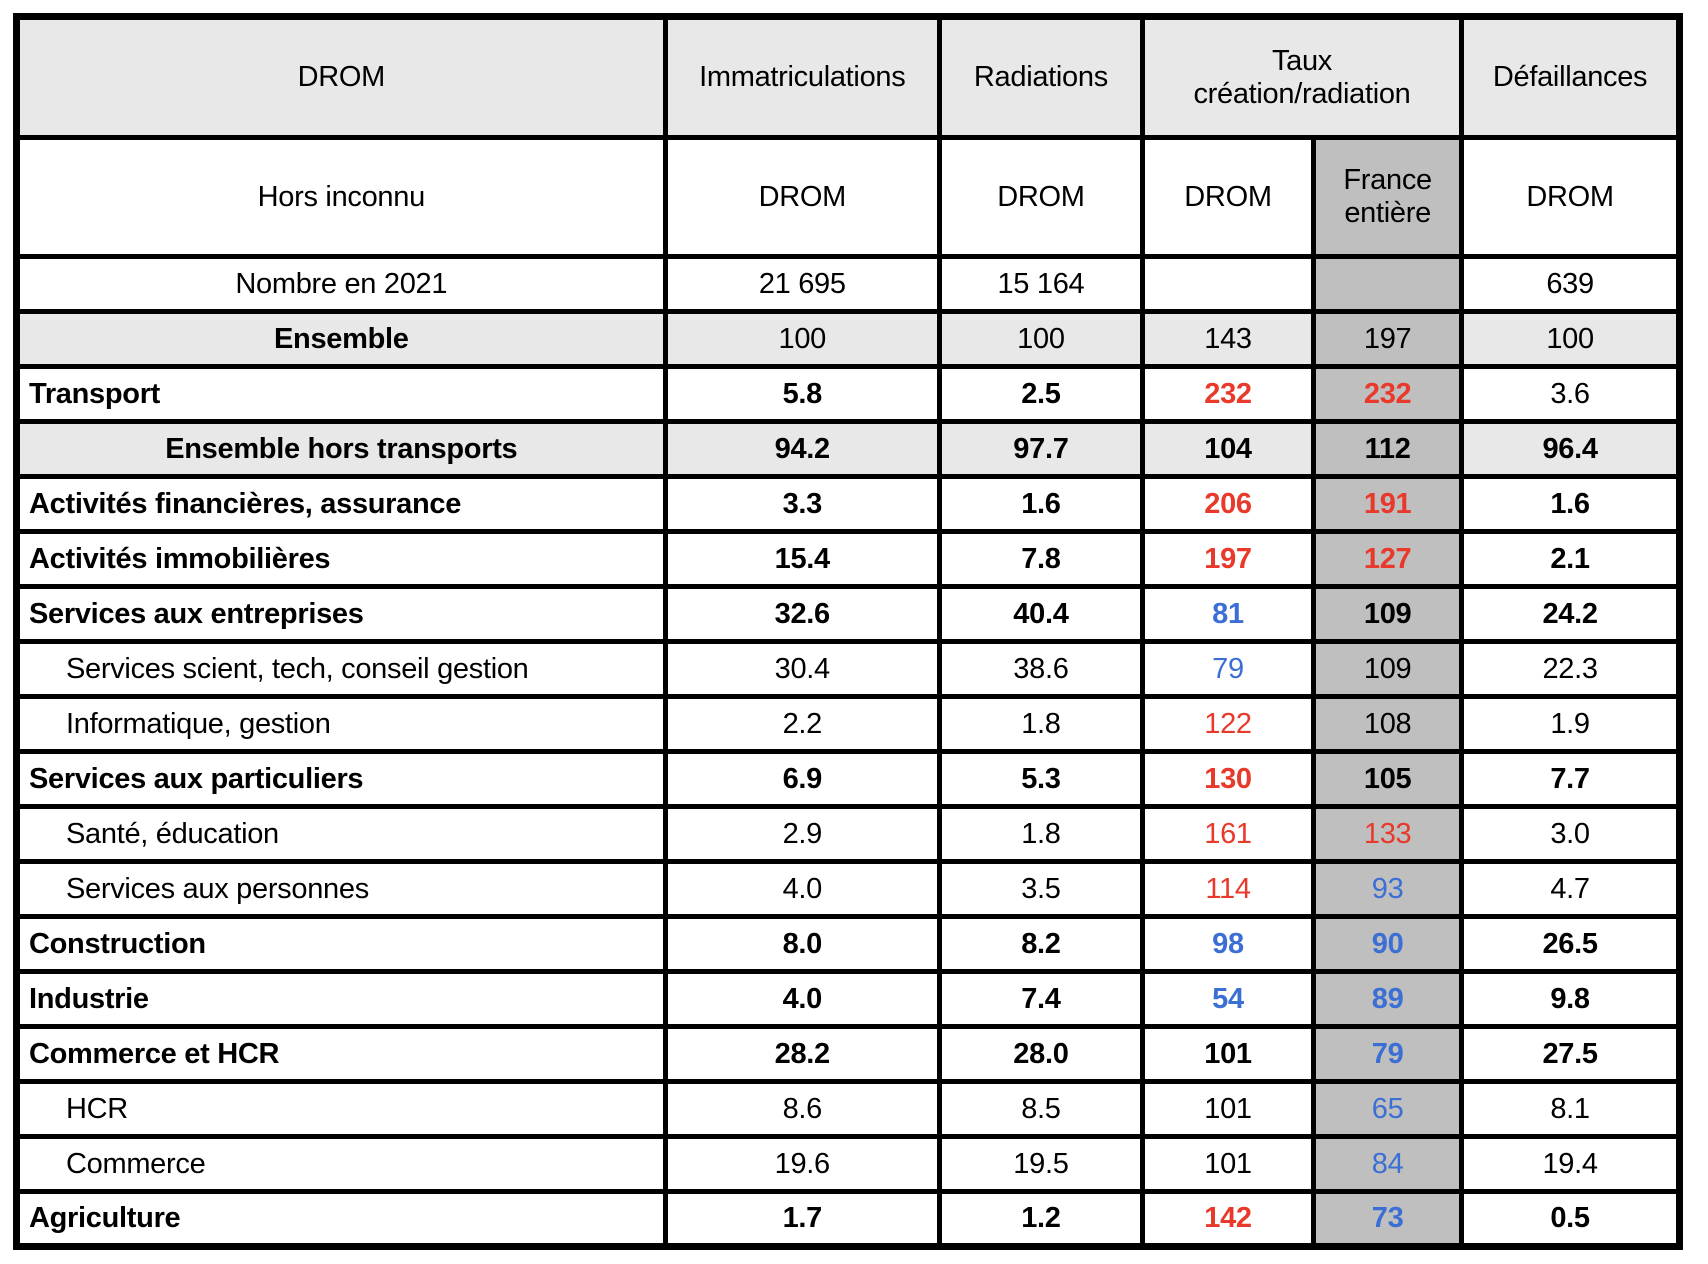 The height and width of the screenshot is (1264, 1708). Describe the element at coordinates (1570, 834) in the screenshot. I see `cell-defaillances: 3.0` at that location.